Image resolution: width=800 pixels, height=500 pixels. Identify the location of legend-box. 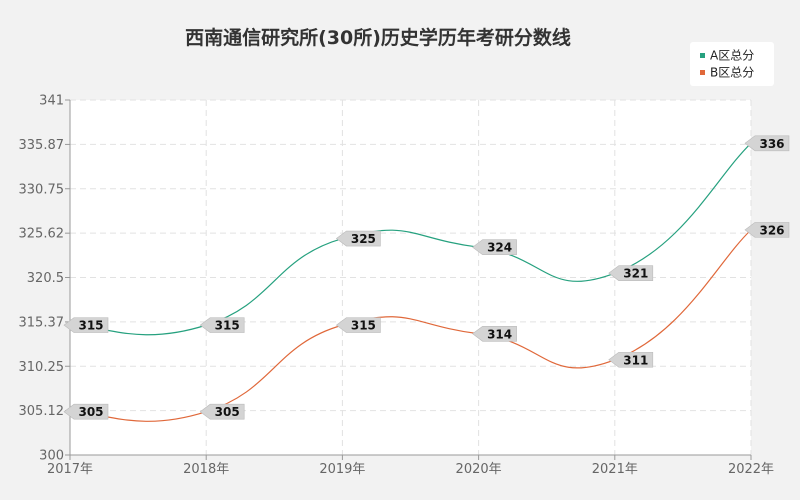
(732, 64).